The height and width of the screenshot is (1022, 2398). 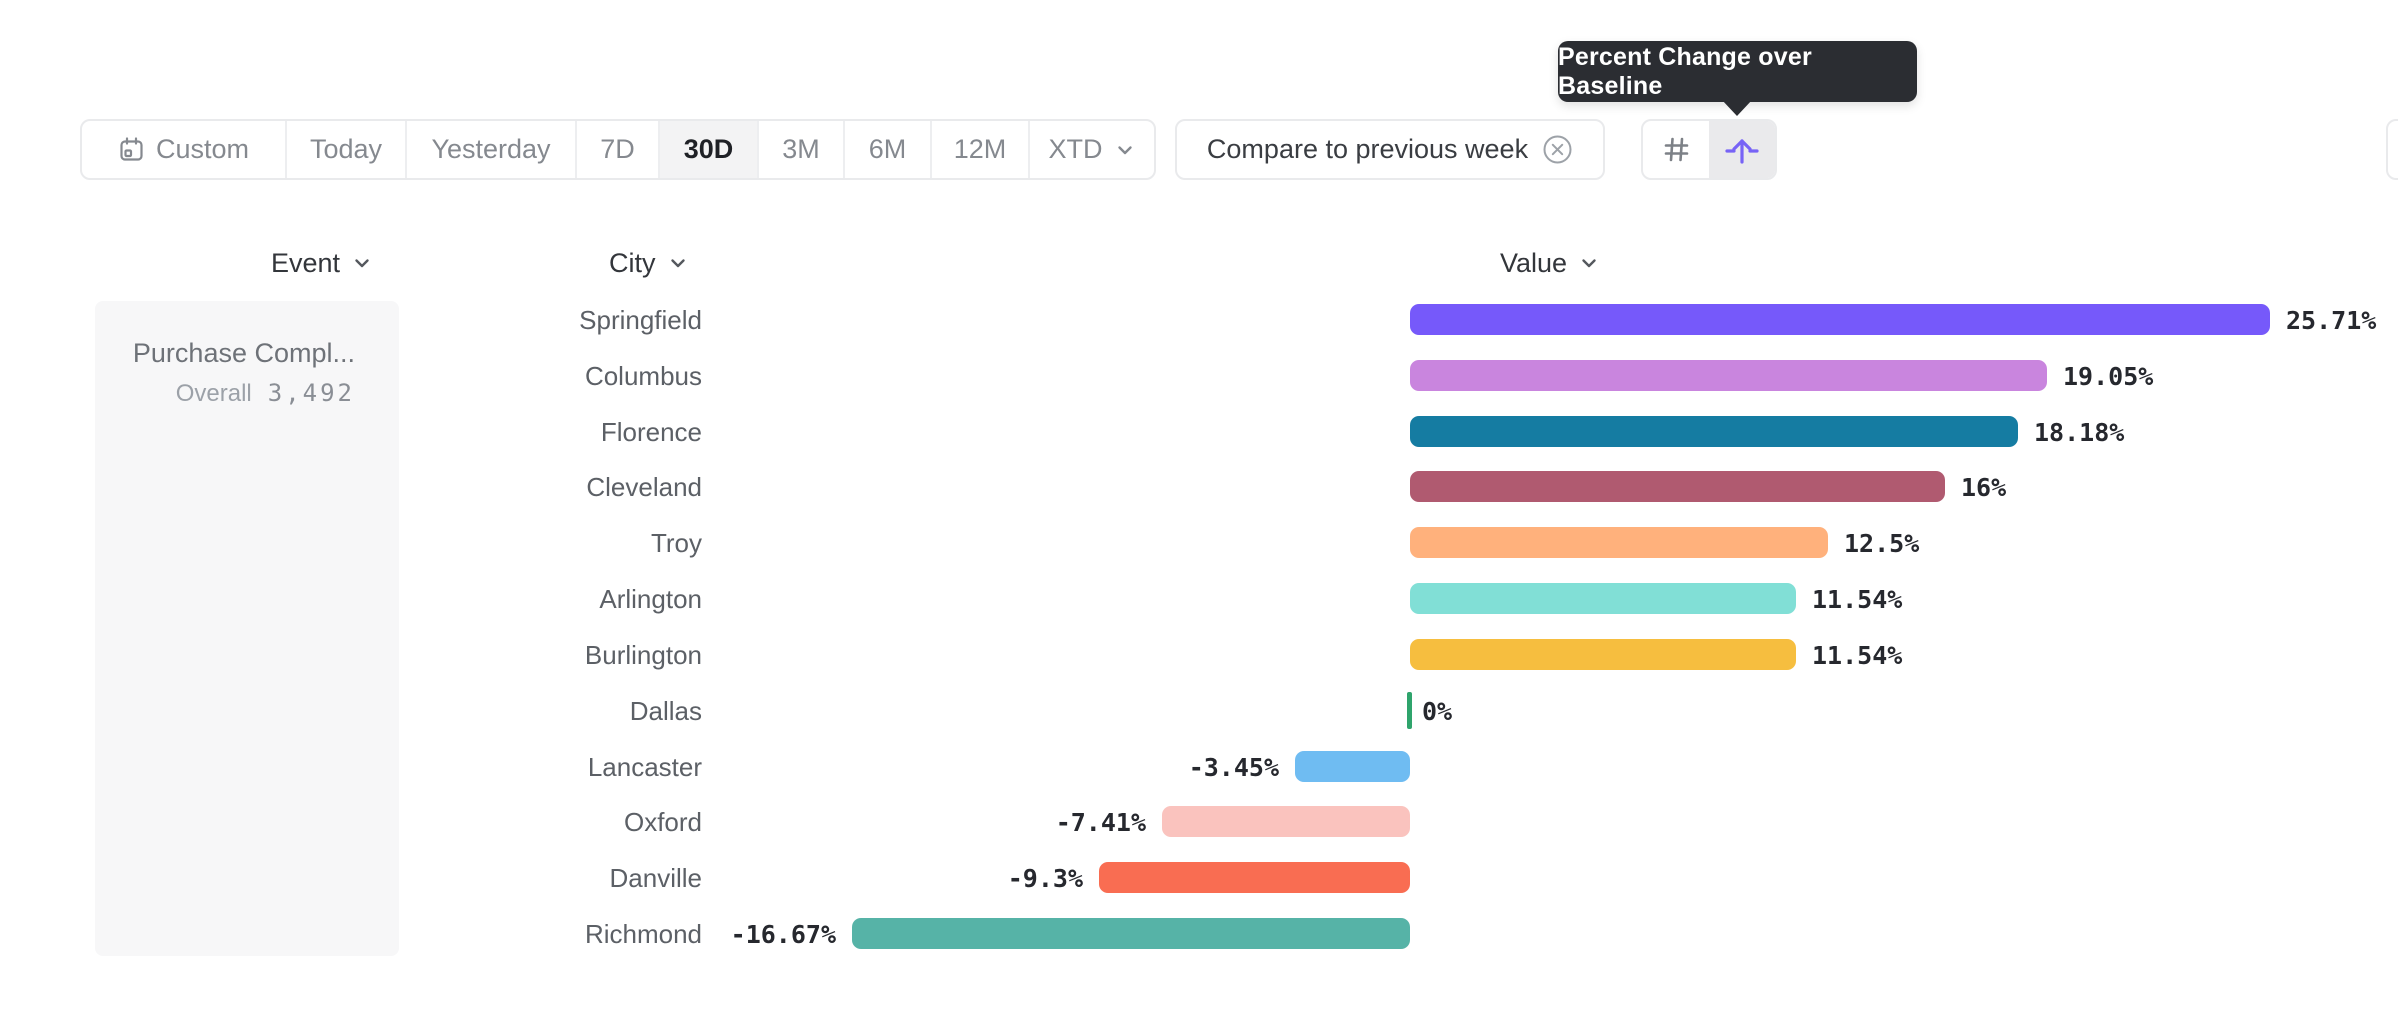 What do you see at coordinates (1737, 108) in the screenshot?
I see `tooltip-caret` at bounding box center [1737, 108].